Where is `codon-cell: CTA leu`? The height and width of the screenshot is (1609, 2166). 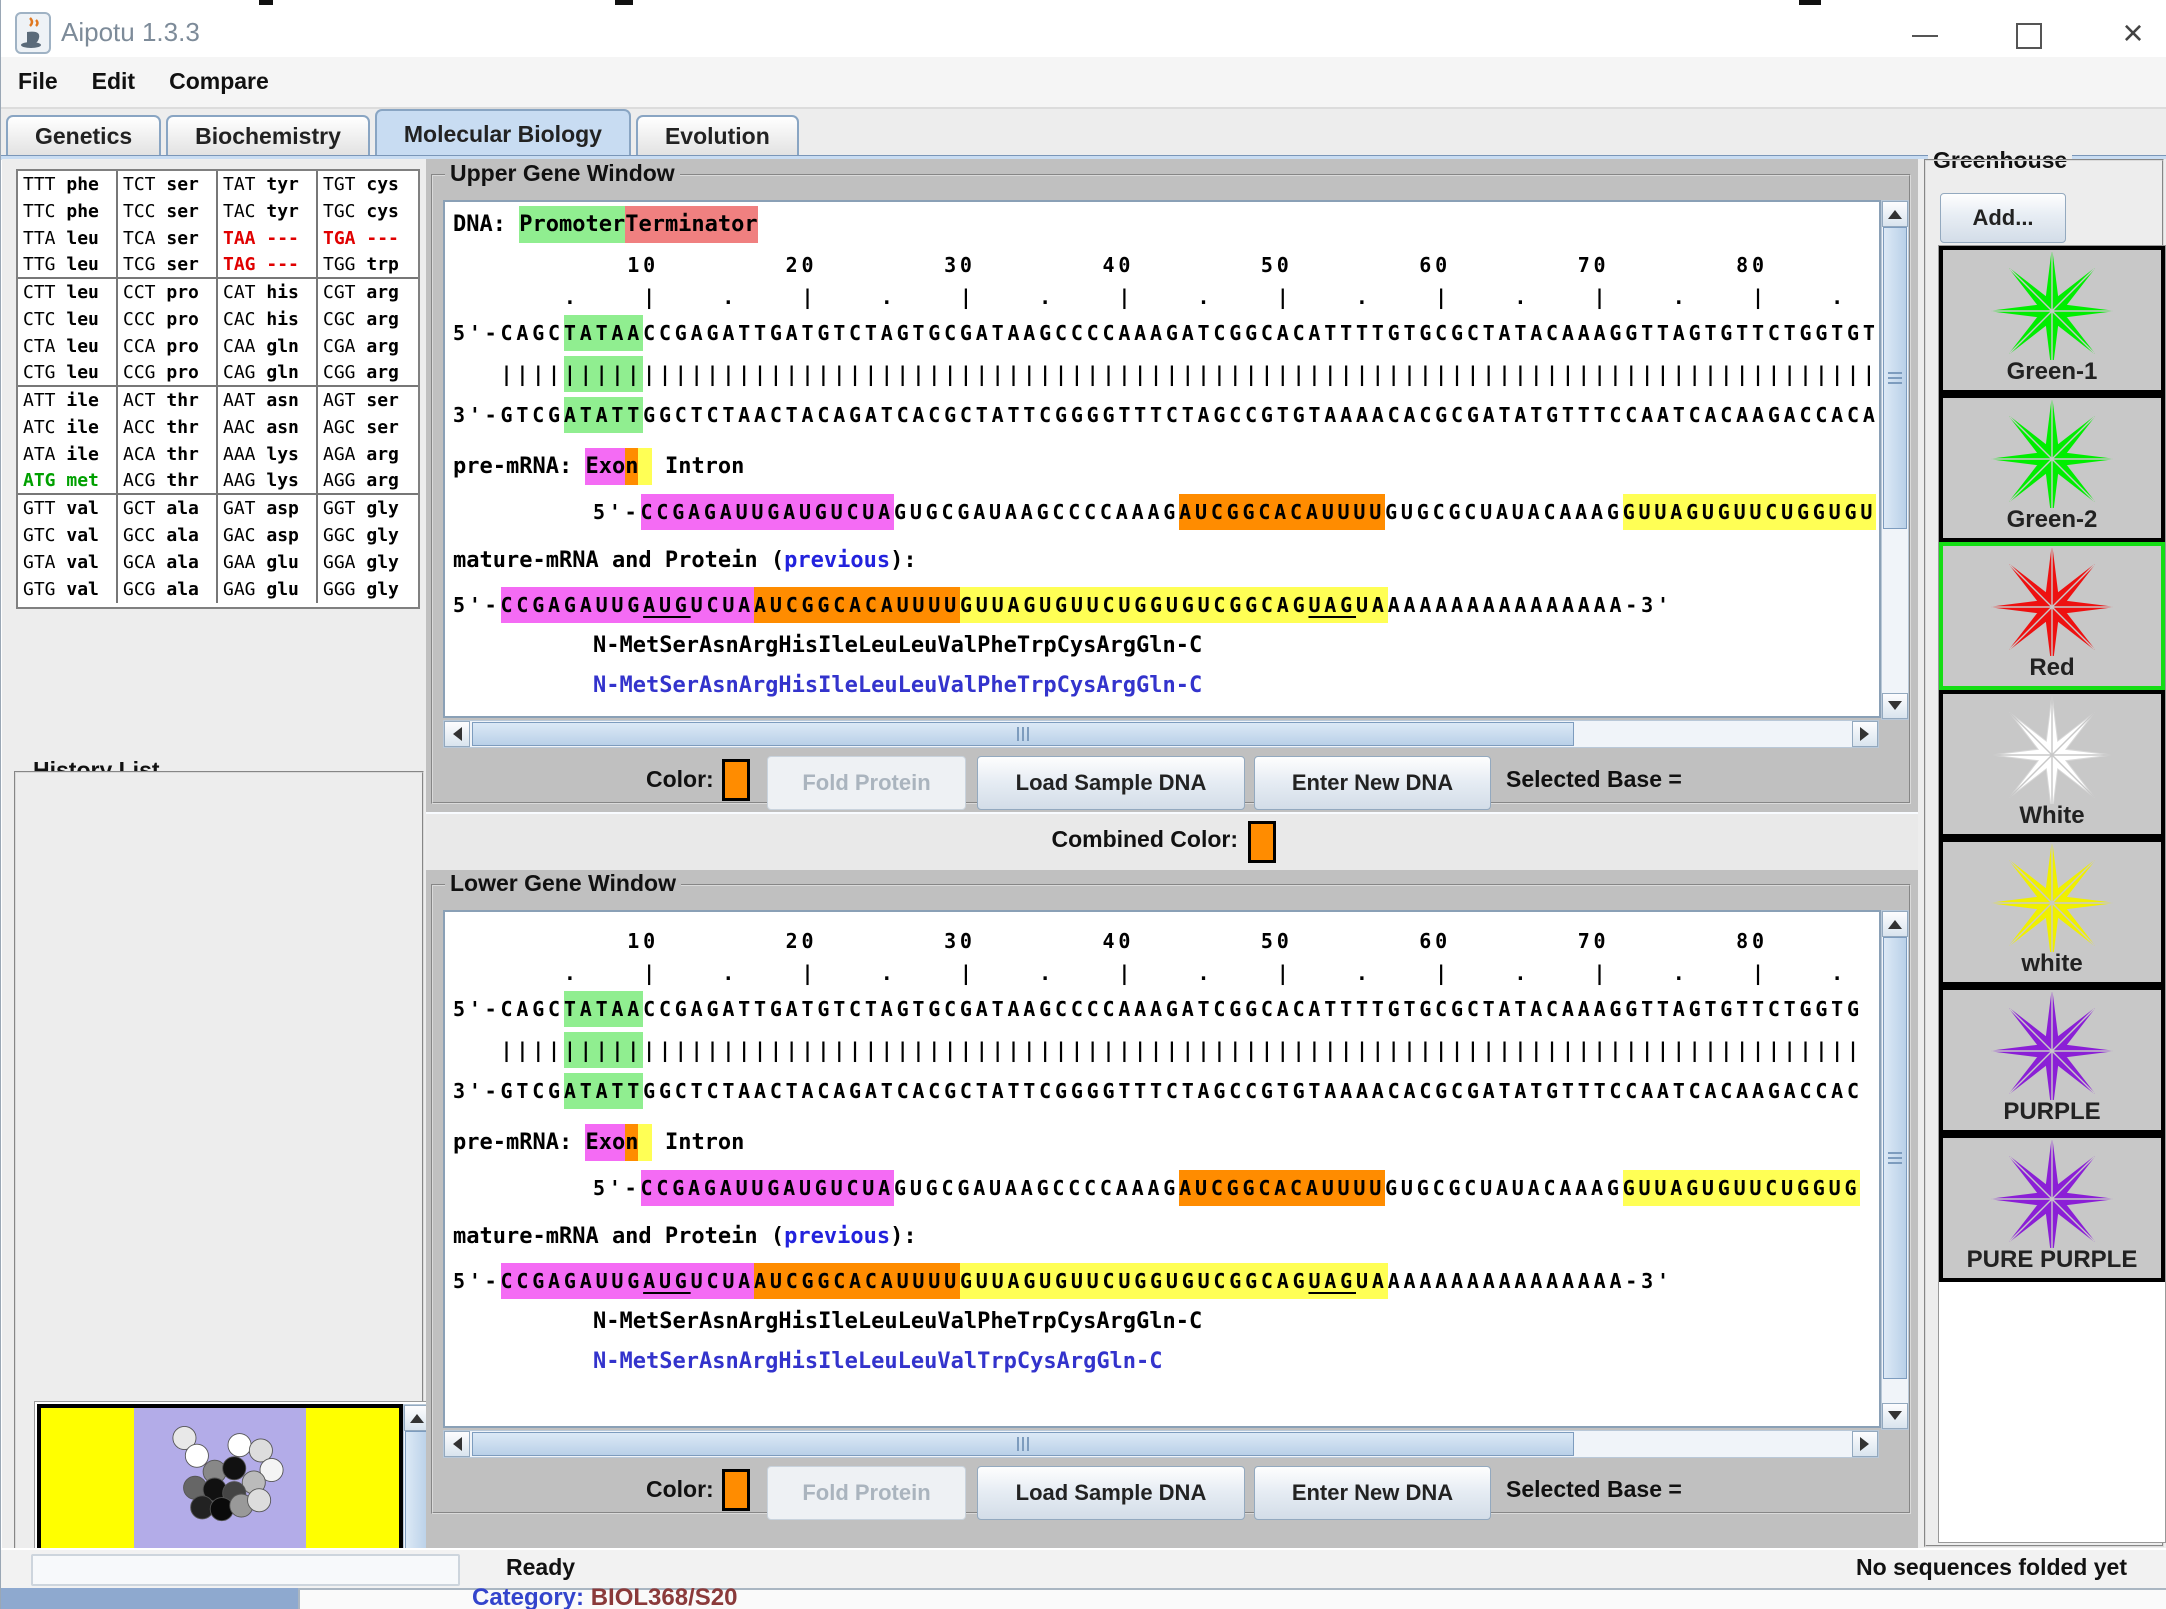 codon-cell: CTA leu is located at coordinates (68, 346).